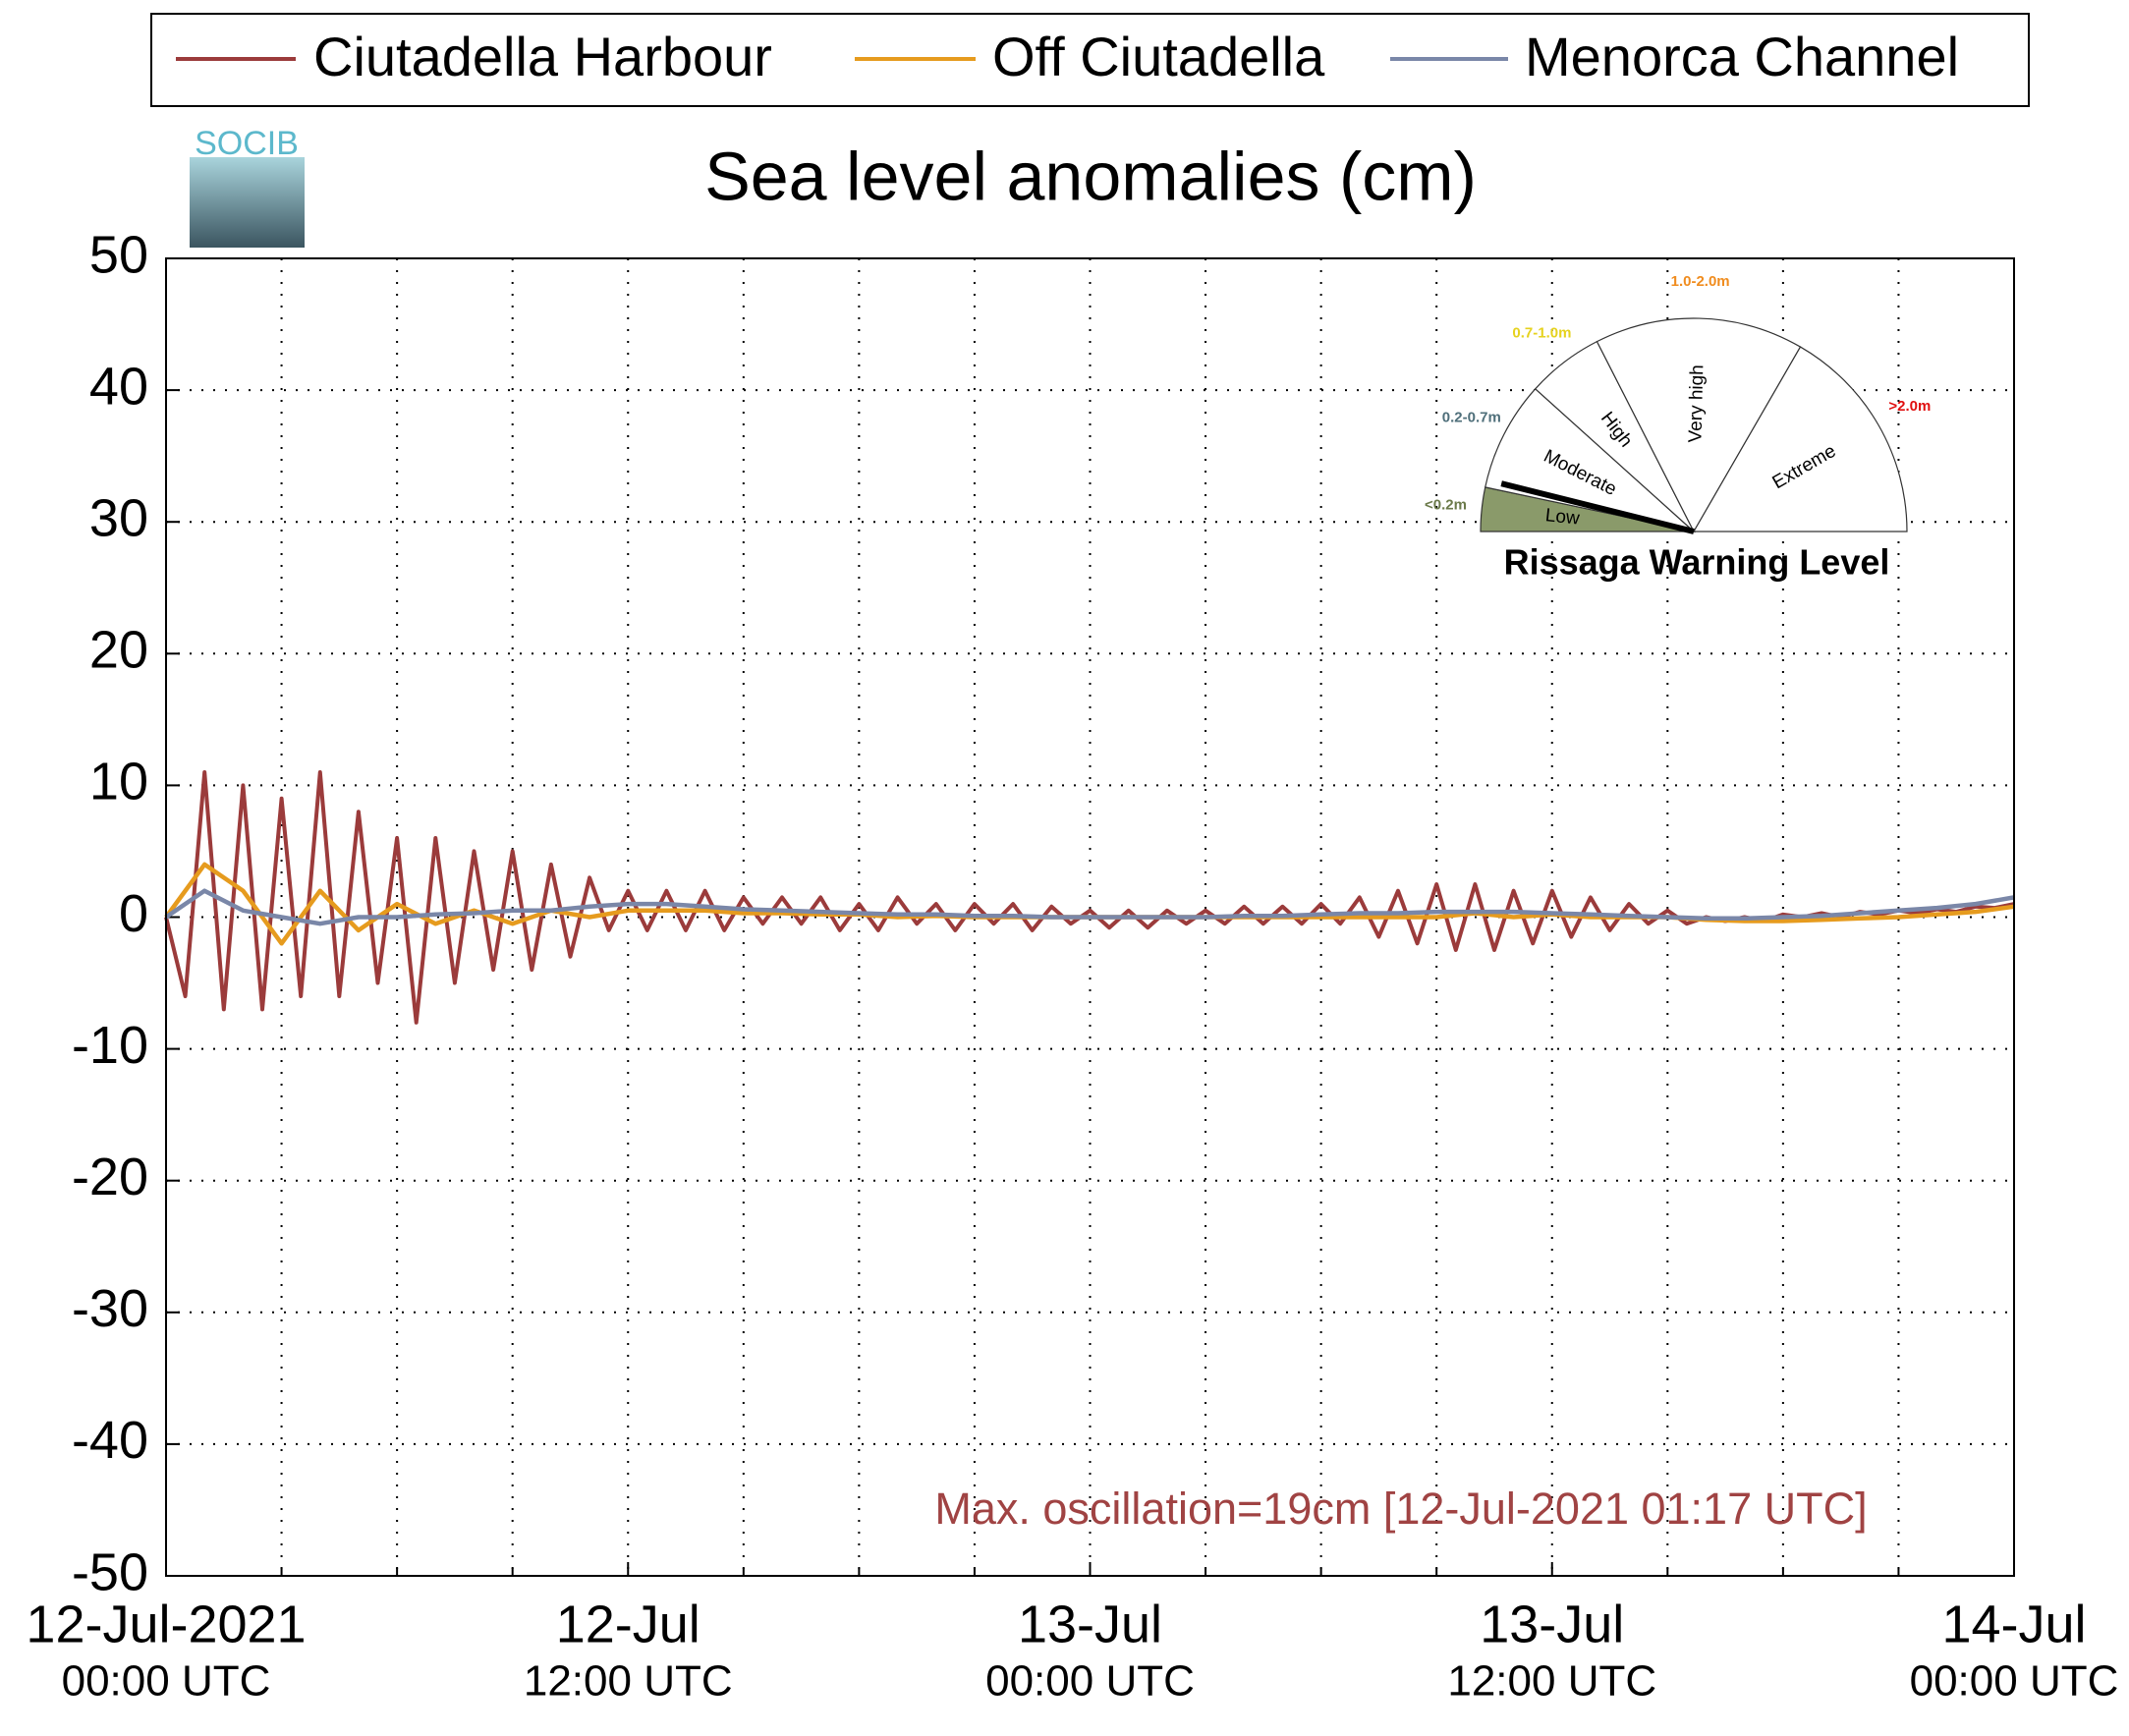 The width and height of the screenshot is (2129, 1736). Describe the element at coordinates (247, 143) in the screenshot. I see `logo-text: SOCIB` at that location.